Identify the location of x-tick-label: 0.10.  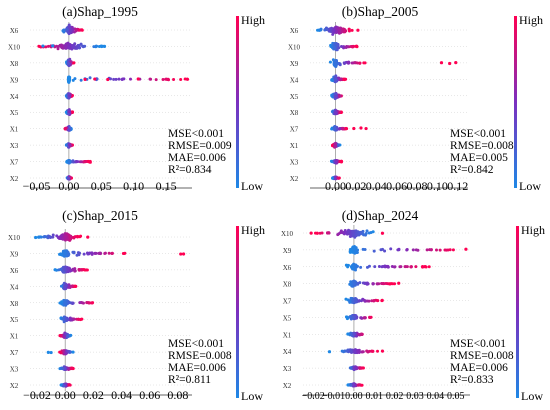
(437, 186).